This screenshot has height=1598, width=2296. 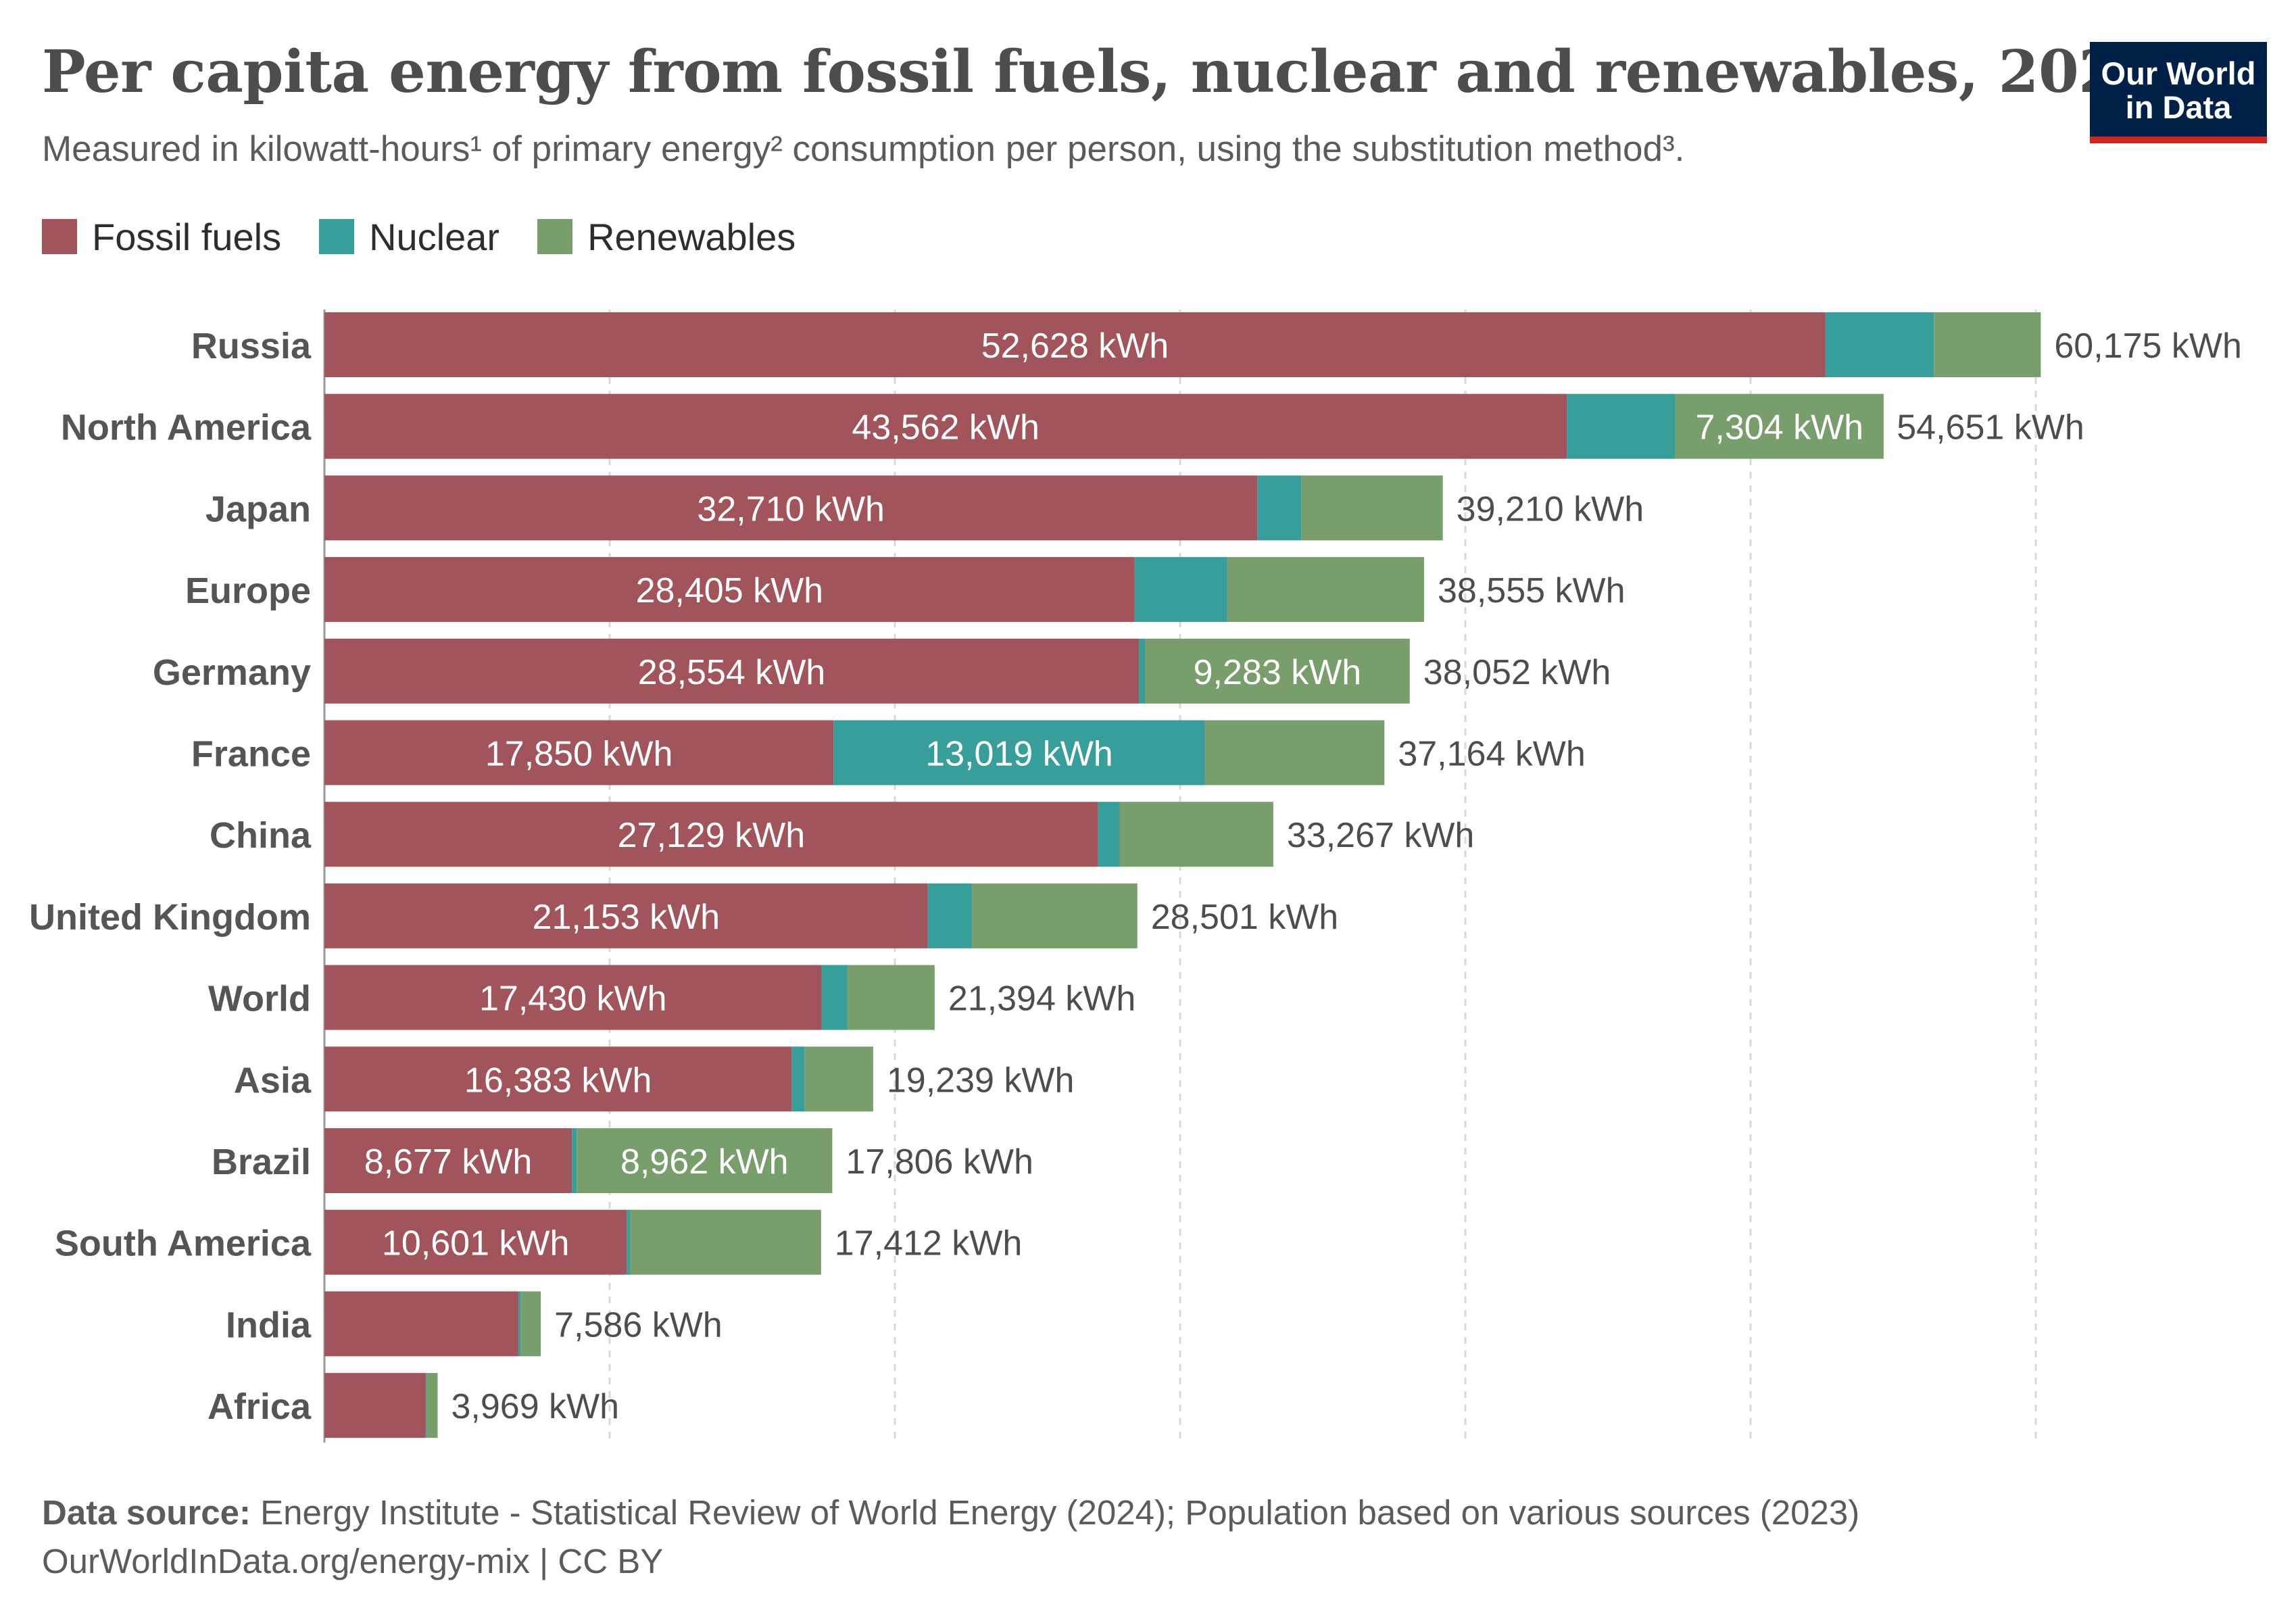 What do you see at coordinates (259, 1406) in the screenshot?
I see `category-label: Africa` at bounding box center [259, 1406].